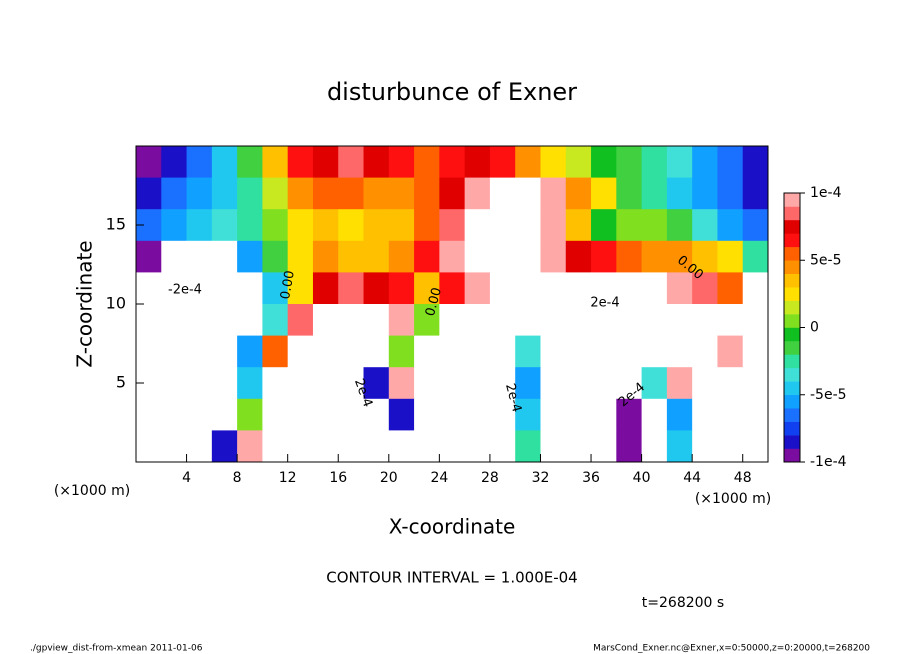  What do you see at coordinates (604, 303) in the screenshot?
I see `contour-label: 2e-4` at bounding box center [604, 303].